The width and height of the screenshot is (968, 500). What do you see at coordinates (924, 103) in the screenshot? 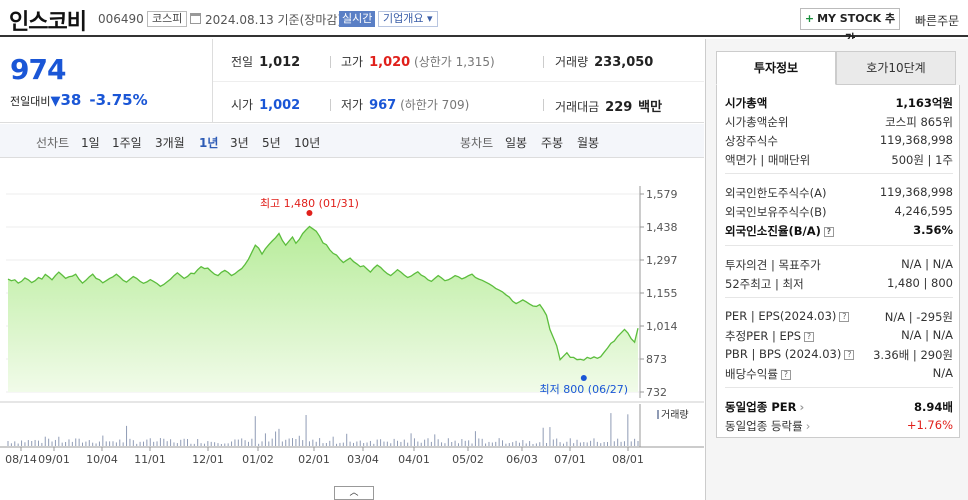
I see `info-value: 1,163억원` at bounding box center [924, 103].